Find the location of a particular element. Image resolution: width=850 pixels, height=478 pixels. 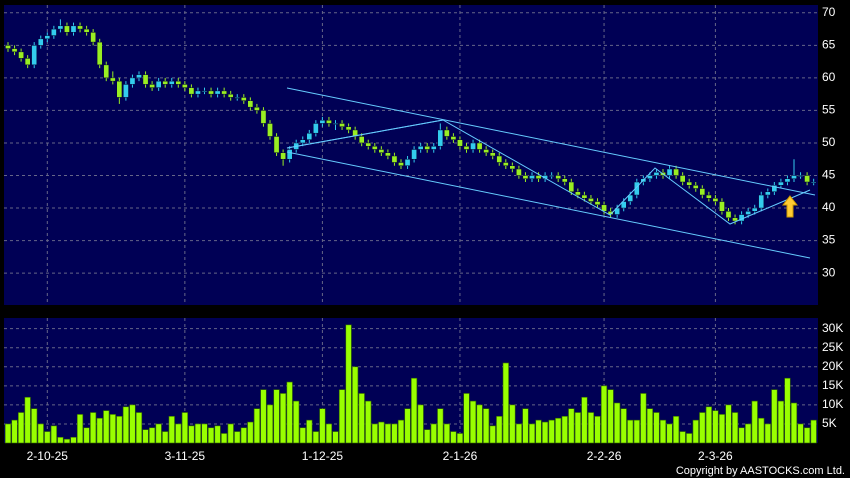

y-tick-label: 30K is located at coordinates (832, 328).